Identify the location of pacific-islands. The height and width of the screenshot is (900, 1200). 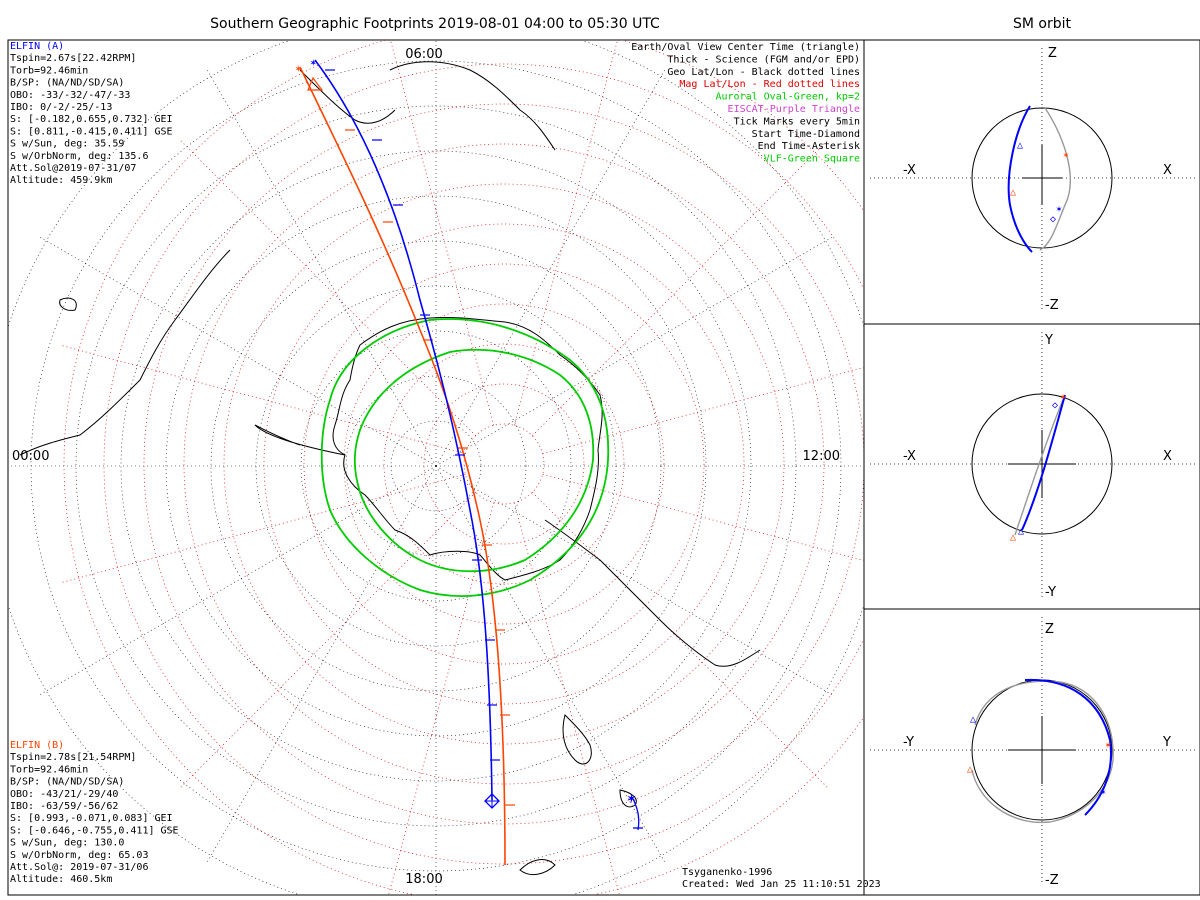
(537, 867).